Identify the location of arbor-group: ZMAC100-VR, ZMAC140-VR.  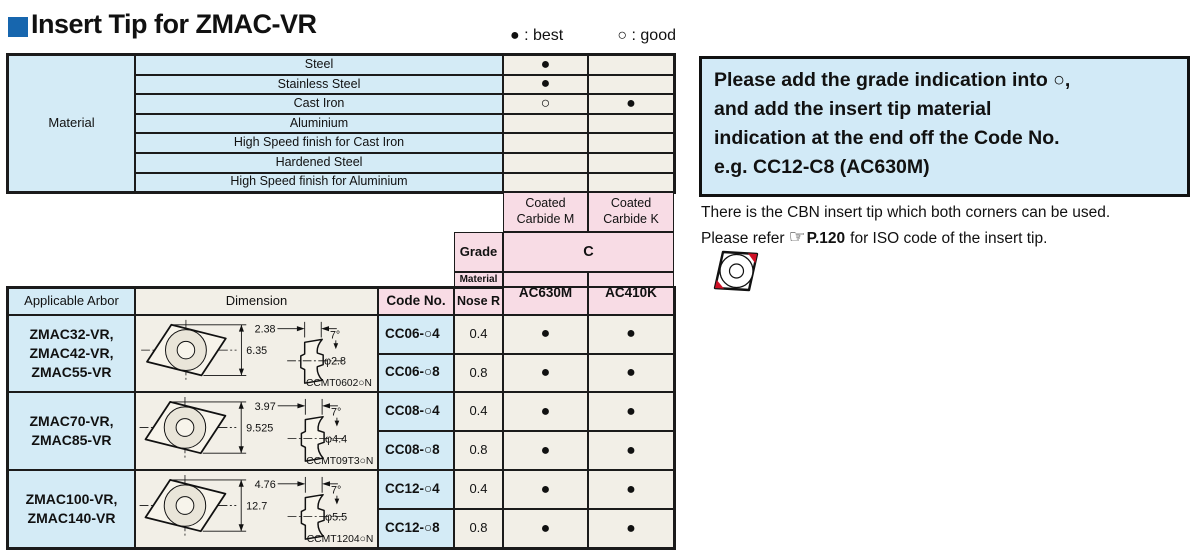
(71, 509).